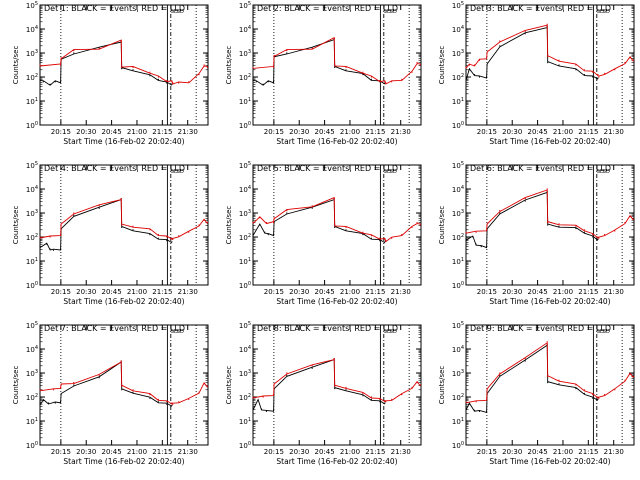 This screenshot has height=480, width=640. What do you see at coordinates (549, 141) in the screenshot?
I see `x-axis-label: Start Time (16-Feb-02 20:02:40)` at bounding box center [549, 141].